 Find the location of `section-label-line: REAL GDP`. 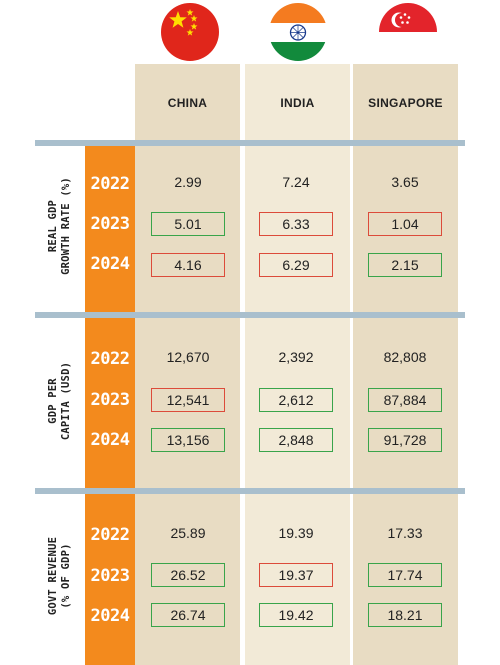

section-label-line: REAL GDP is located at coordinates (53, 226).